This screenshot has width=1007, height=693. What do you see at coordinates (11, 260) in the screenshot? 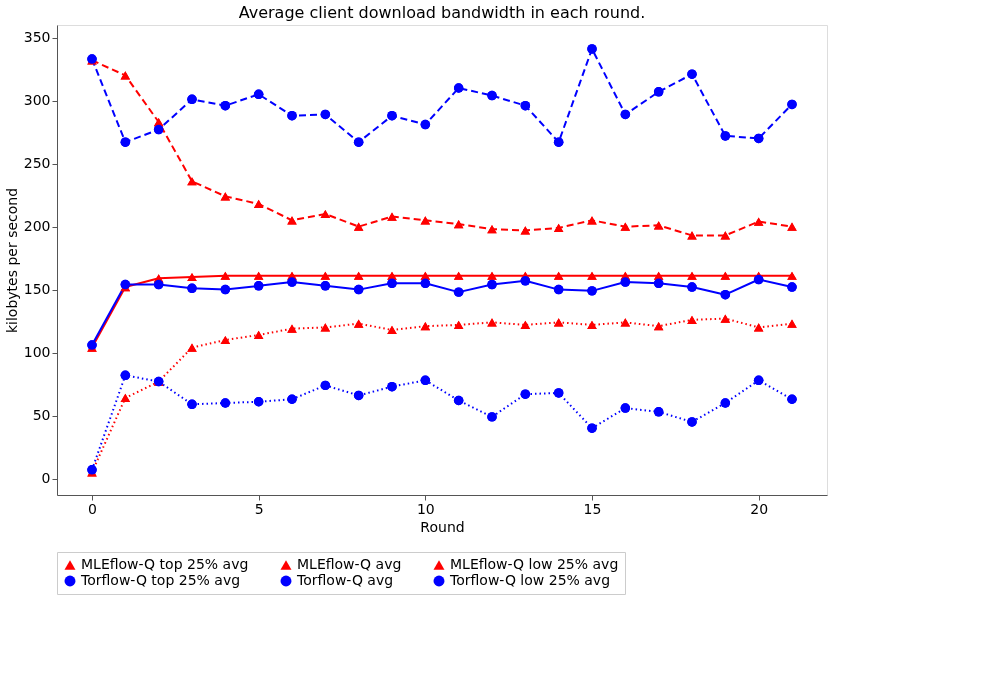
I see `y-axis-title: kilobytes per second` at bounding box center [11, 260].